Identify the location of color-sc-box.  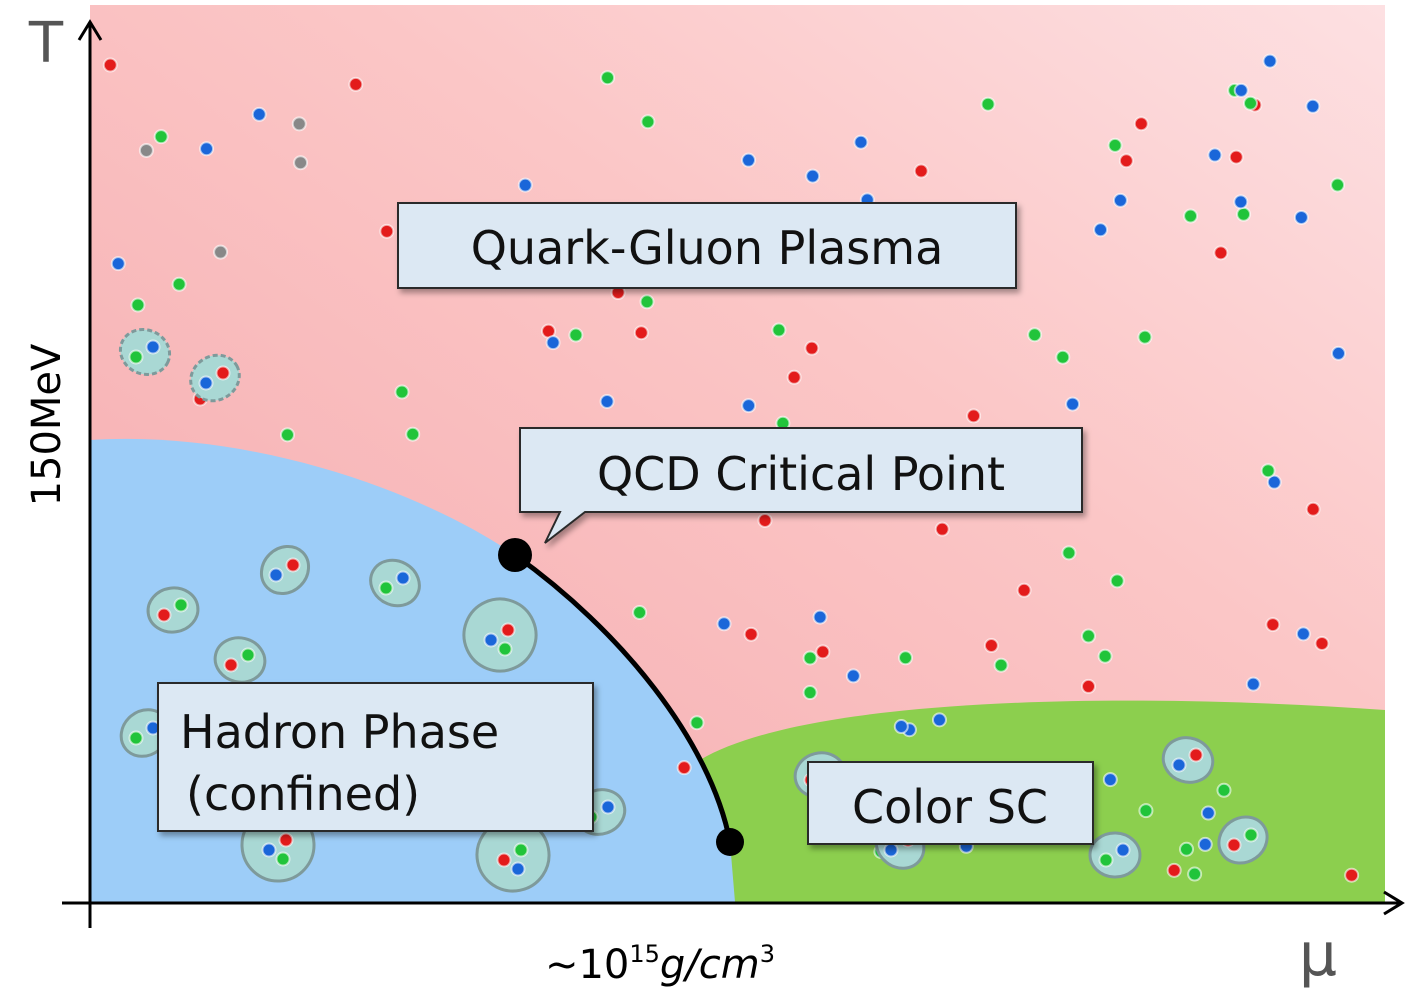
(950, 803).